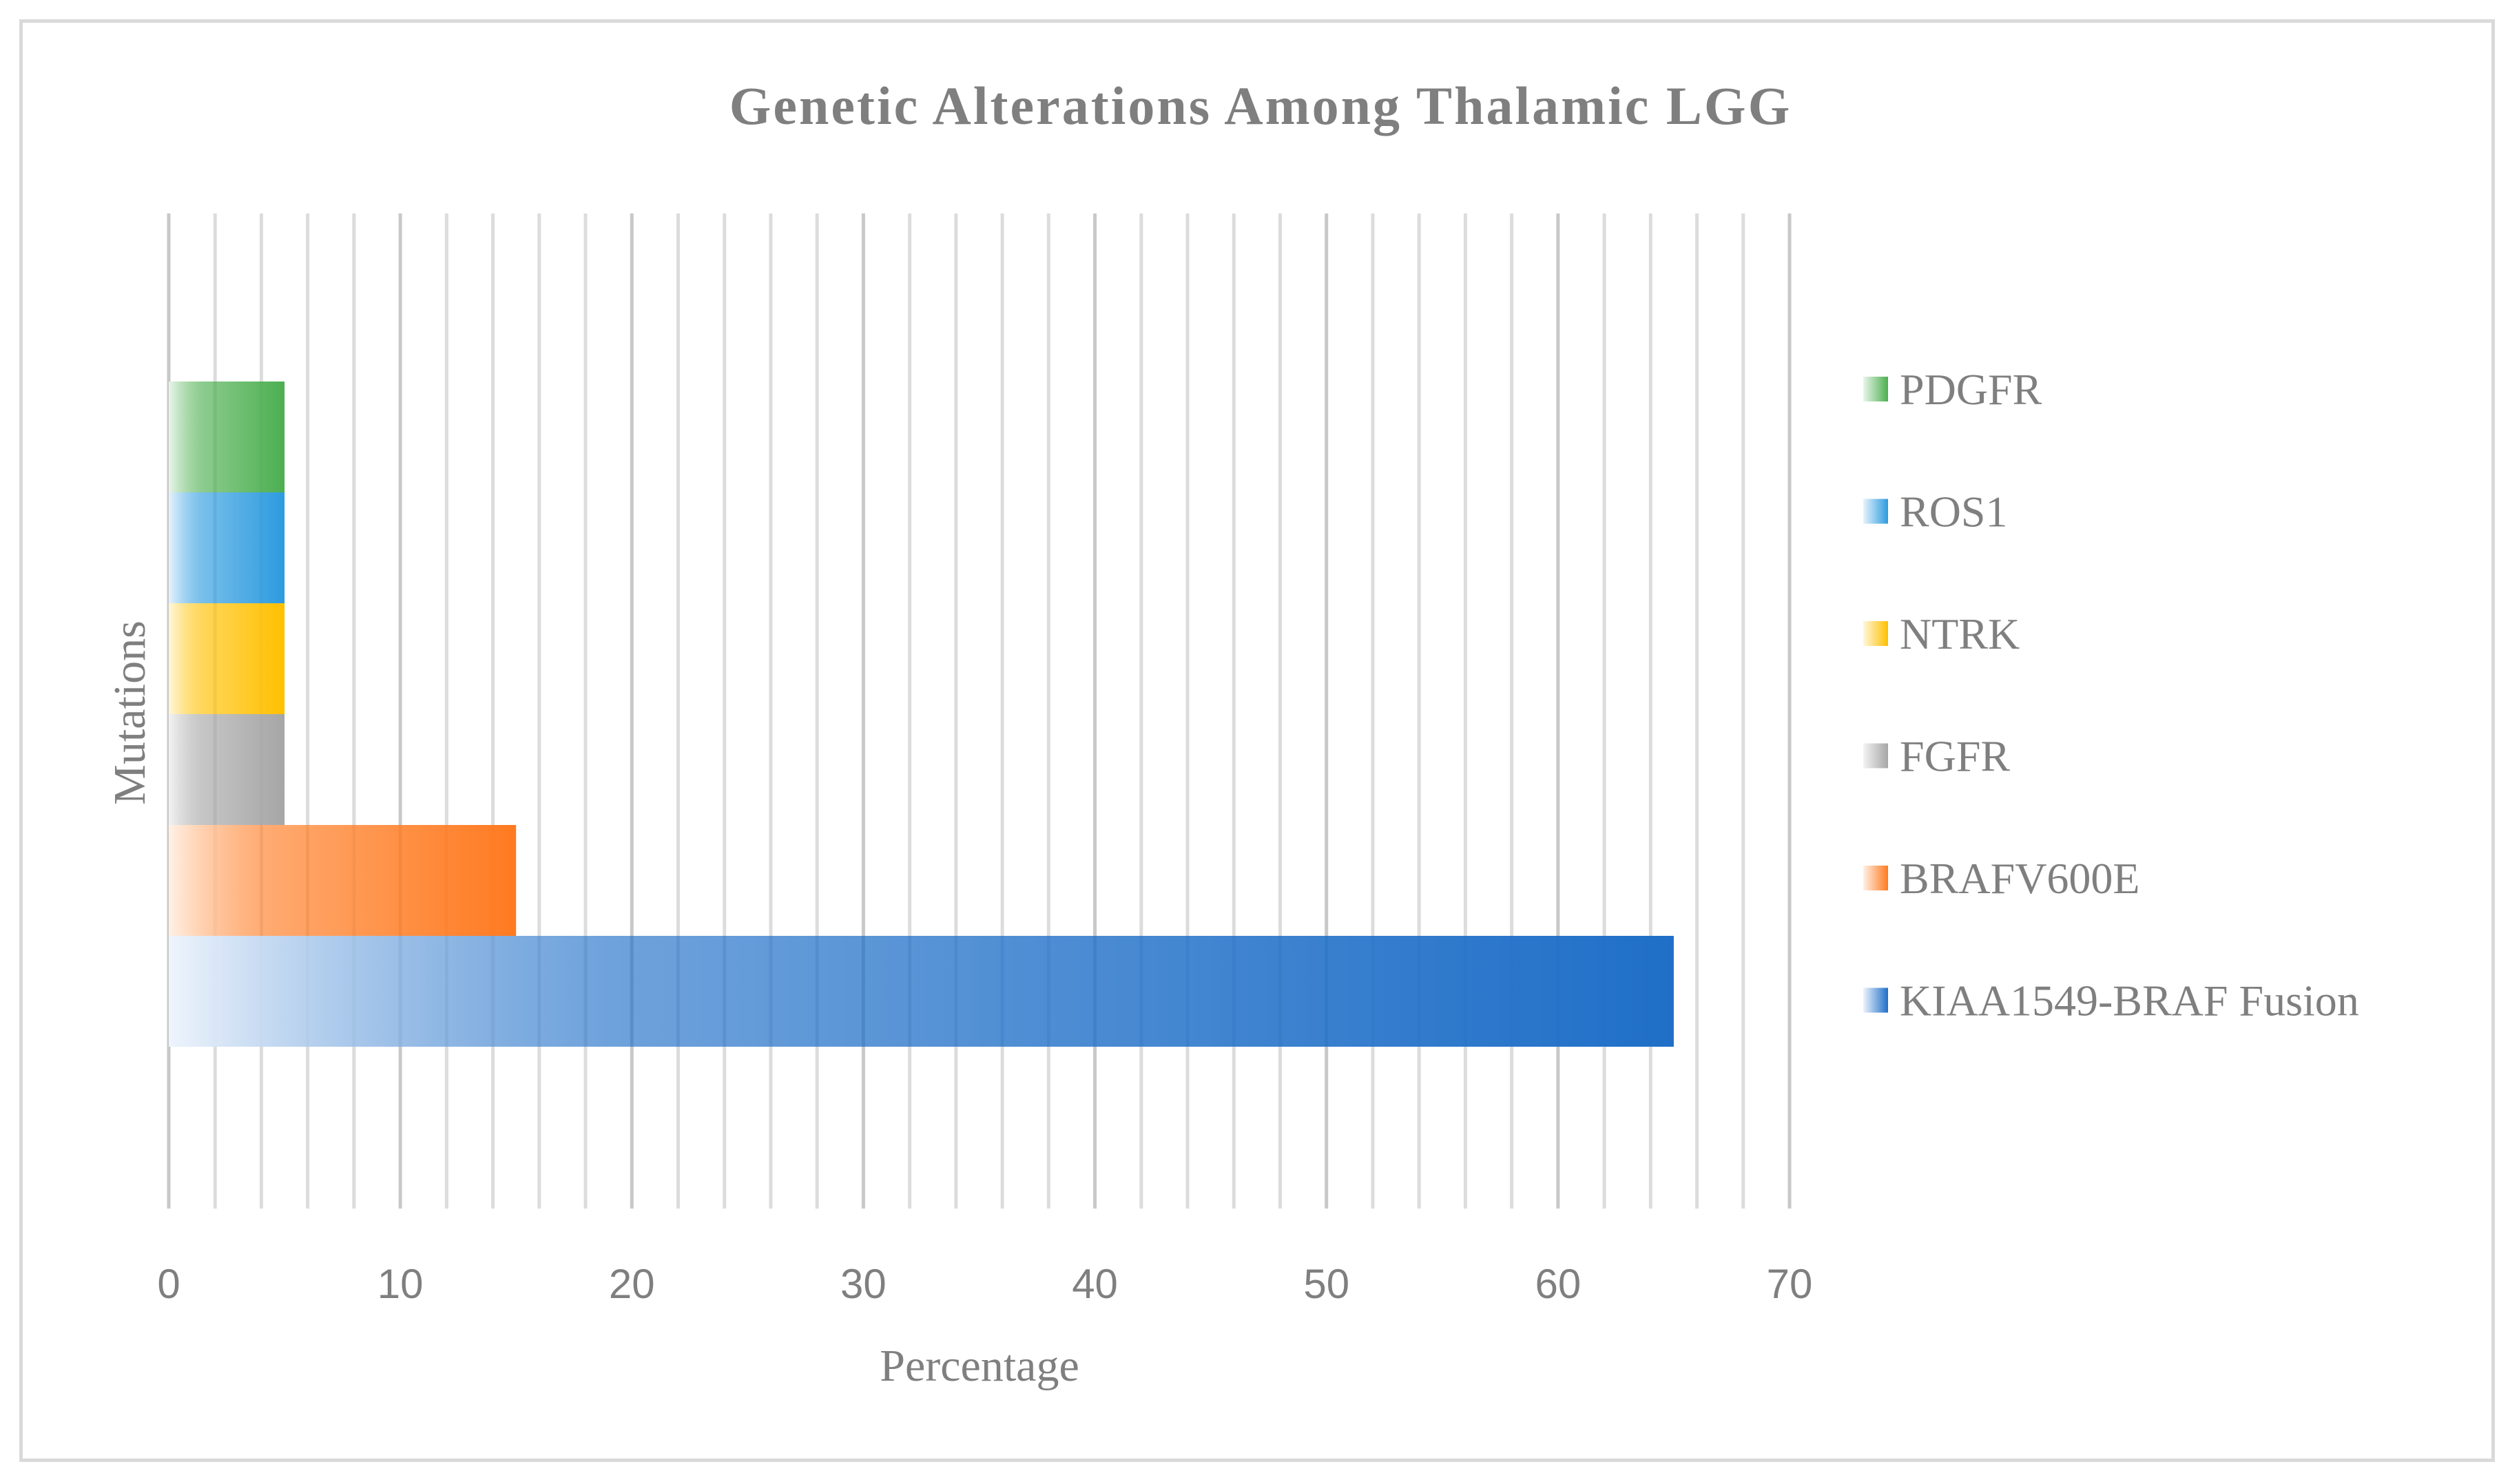 This screenshot has width=2519, height=1484. I want to click on x-tick-label: 20, so click(632, 1284).